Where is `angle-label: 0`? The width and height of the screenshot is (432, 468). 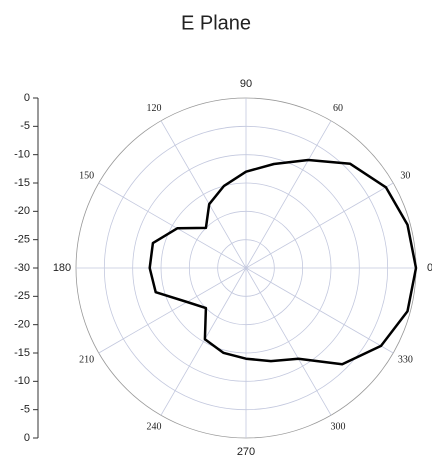
angle-label: 0 is located at coordinates (429, 268).